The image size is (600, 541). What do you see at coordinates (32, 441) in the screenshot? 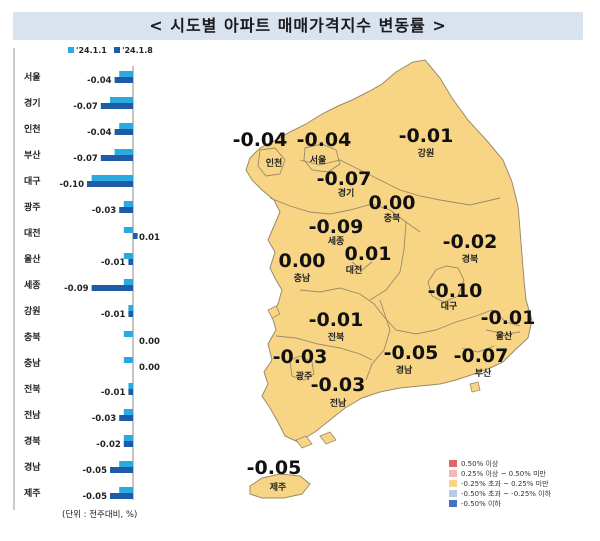
I see `category-label: 경북` at bounding box center [32, 441].